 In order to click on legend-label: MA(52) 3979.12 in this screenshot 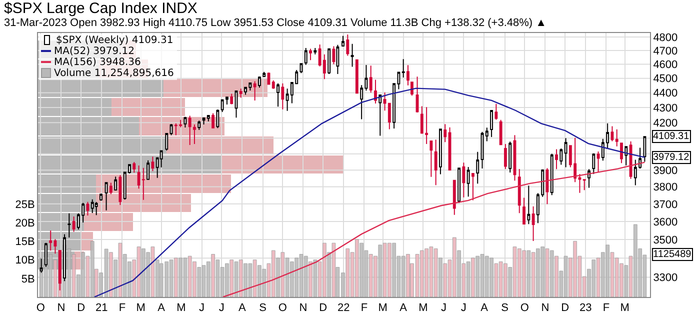, I will do `click(94, 51)`.